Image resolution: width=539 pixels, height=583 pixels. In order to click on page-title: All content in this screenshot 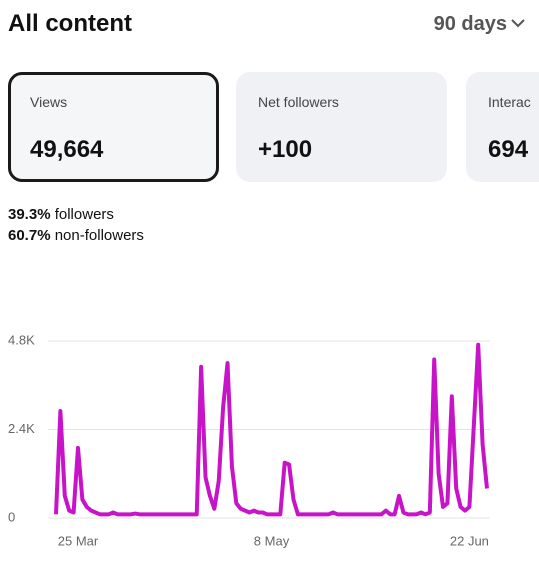, I will do `click(70, 23)`.